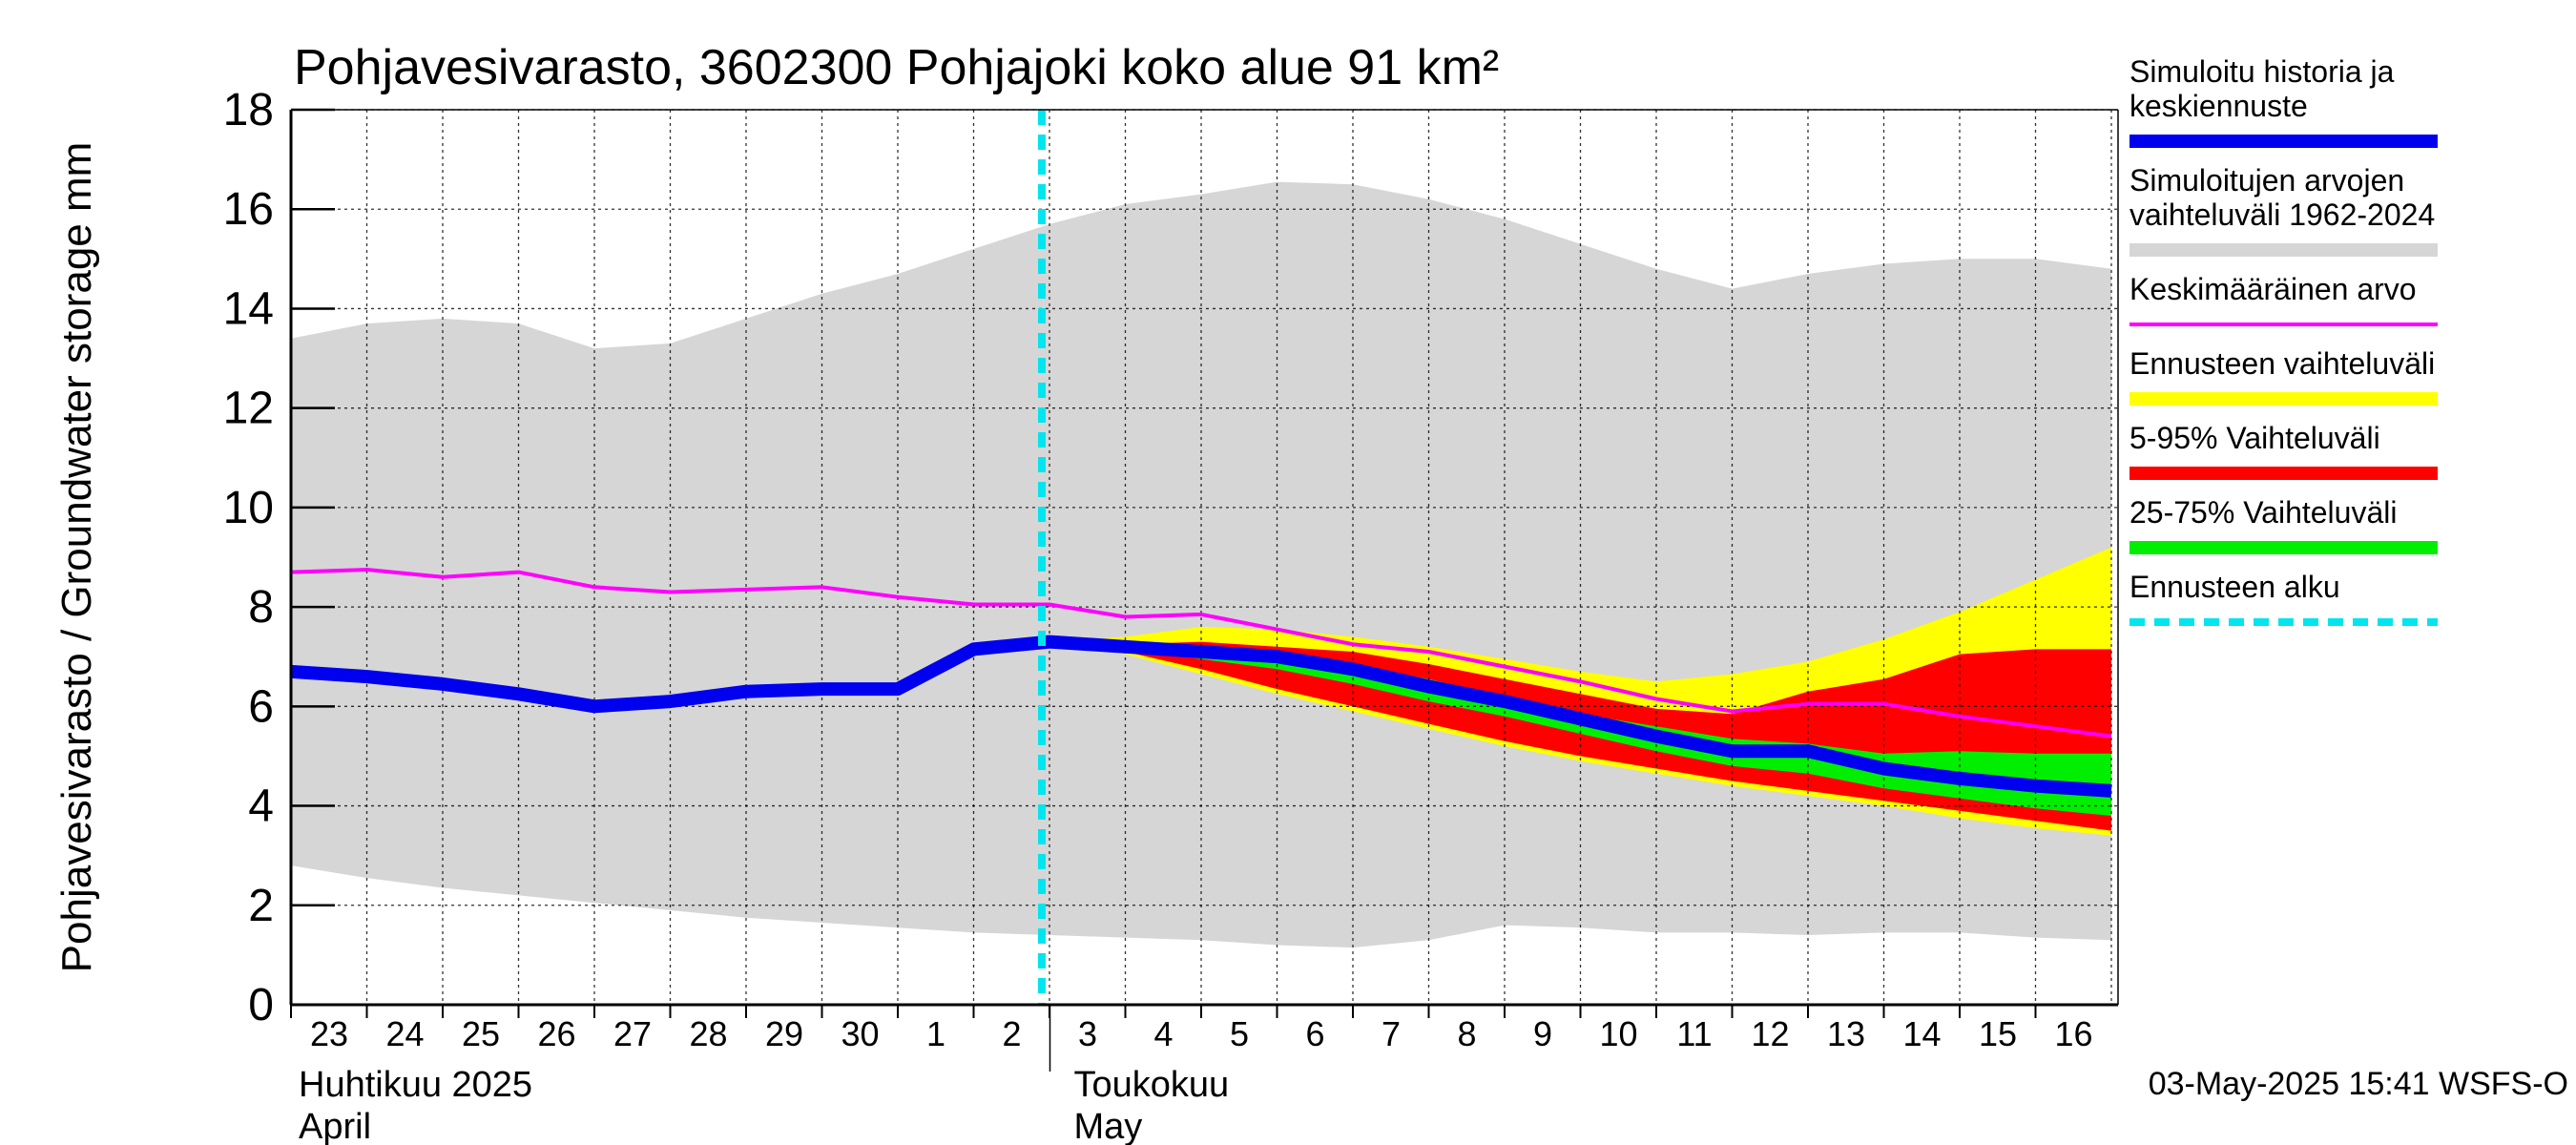 This screenshot has height=1145, width=2576. I want to click on y-tick-label: 16, so click(248, 210).